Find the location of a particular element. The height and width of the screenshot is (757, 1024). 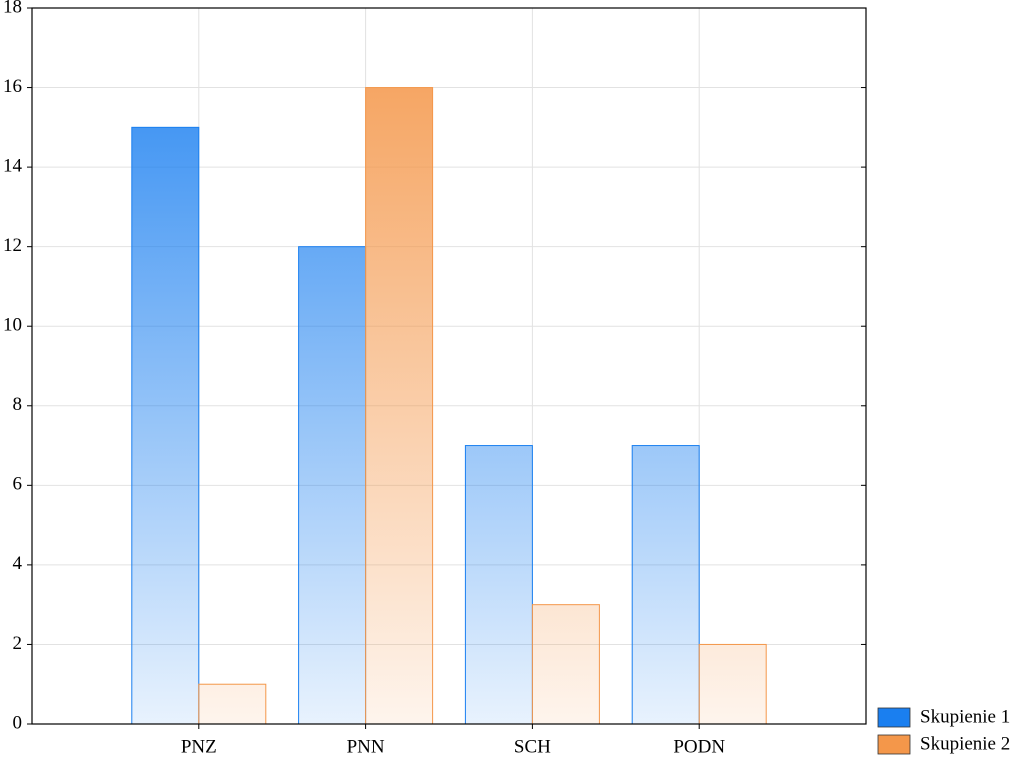

y-tick-label: 4 is located at coordinates (18, 563).